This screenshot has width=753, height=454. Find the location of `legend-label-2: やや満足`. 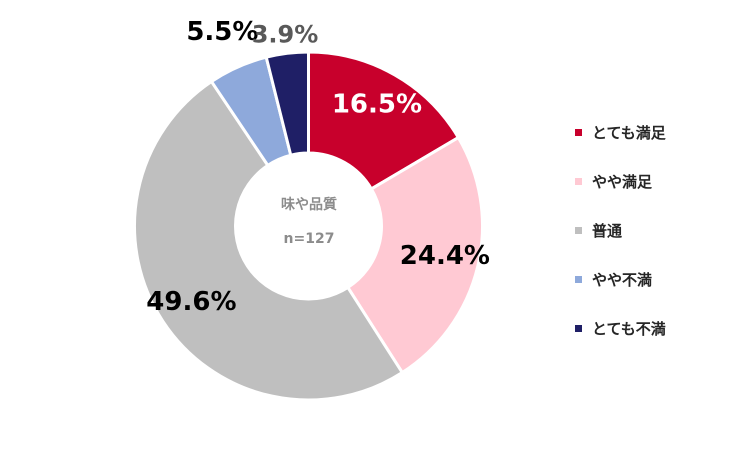

legend-label-2: やや満足 is located at coordinates (622, 182).